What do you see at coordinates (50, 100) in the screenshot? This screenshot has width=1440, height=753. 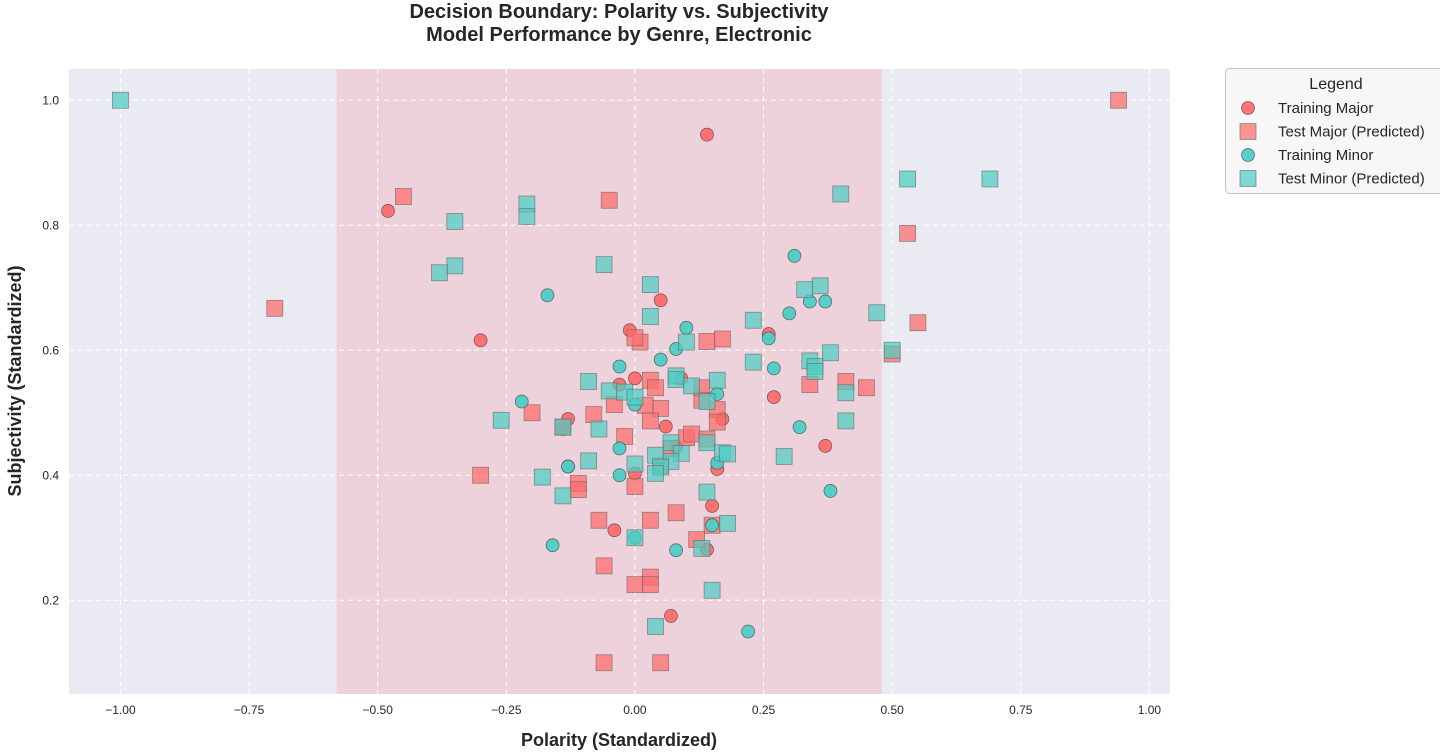 I see `y-tick-label: 1.0` at bounding box center [50, 100].